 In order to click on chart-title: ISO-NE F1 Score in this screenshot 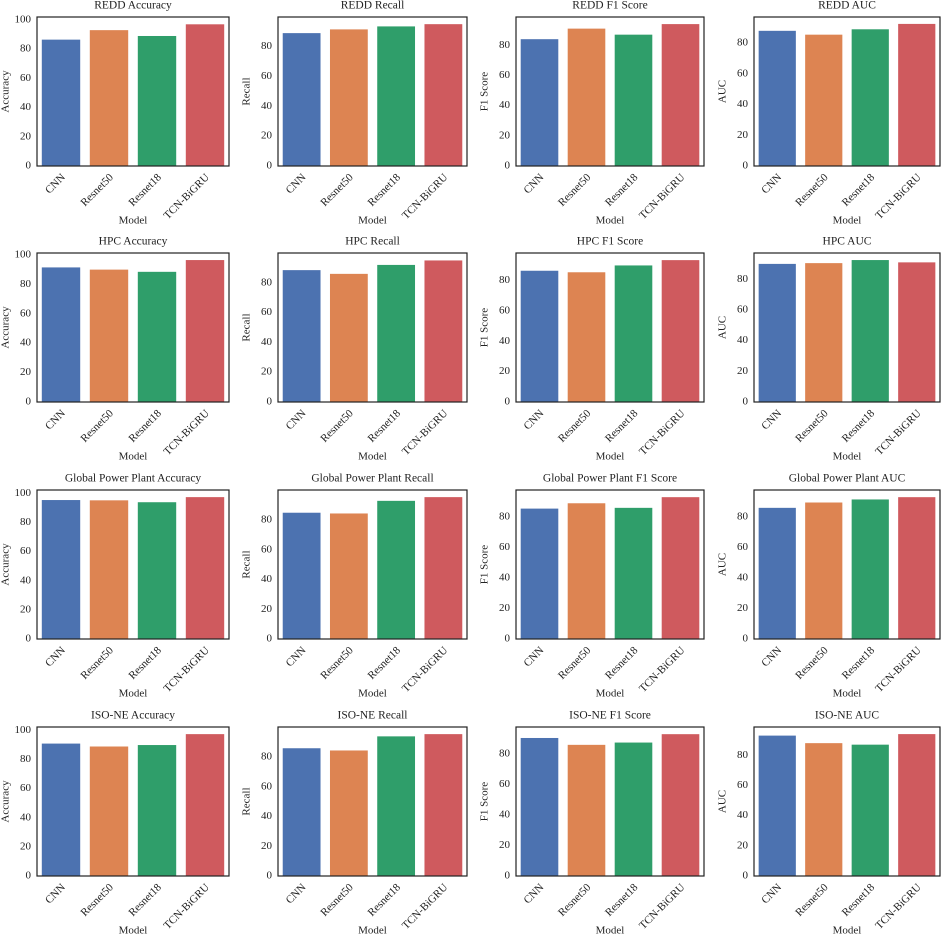, I will do `click(610, 716)`.